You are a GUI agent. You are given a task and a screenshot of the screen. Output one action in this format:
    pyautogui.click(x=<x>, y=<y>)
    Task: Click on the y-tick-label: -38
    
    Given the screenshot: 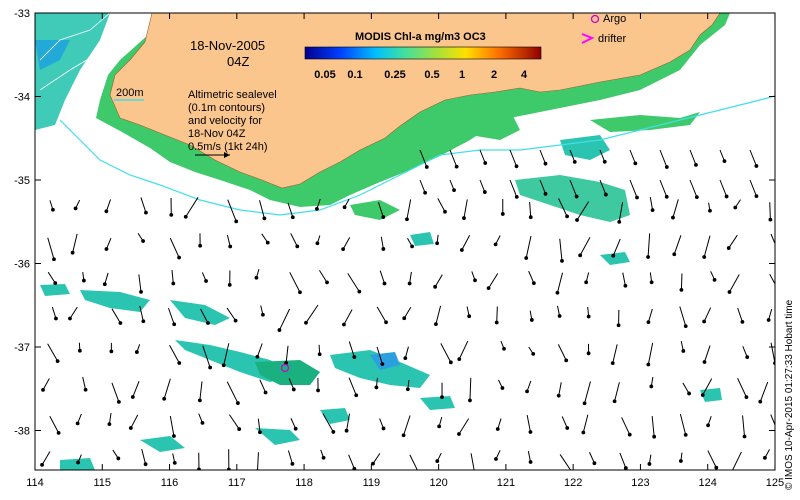 What is the action you would take?
    pyautogui.click(x=22, y=432)
    